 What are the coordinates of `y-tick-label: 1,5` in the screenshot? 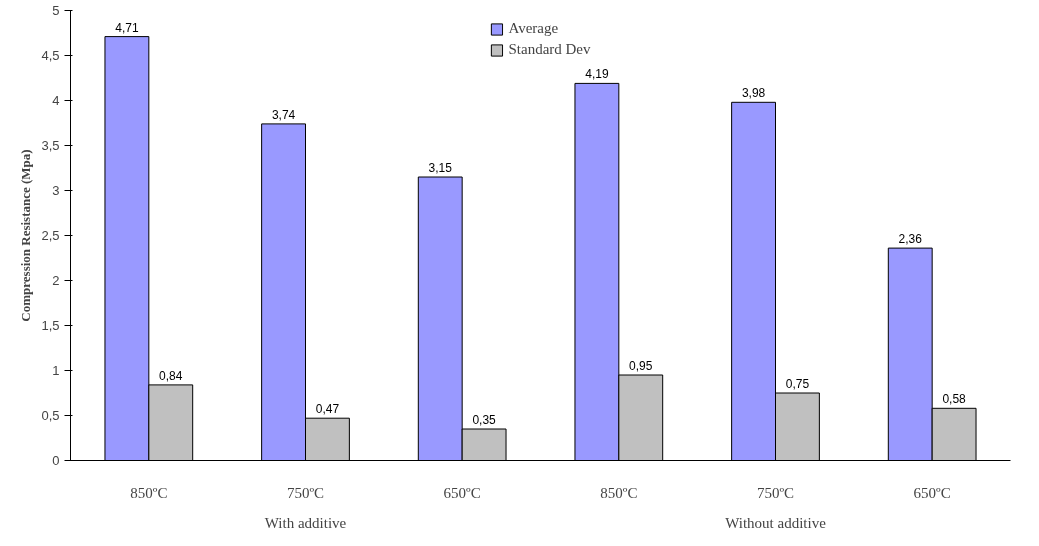 It's located at (50, 325).